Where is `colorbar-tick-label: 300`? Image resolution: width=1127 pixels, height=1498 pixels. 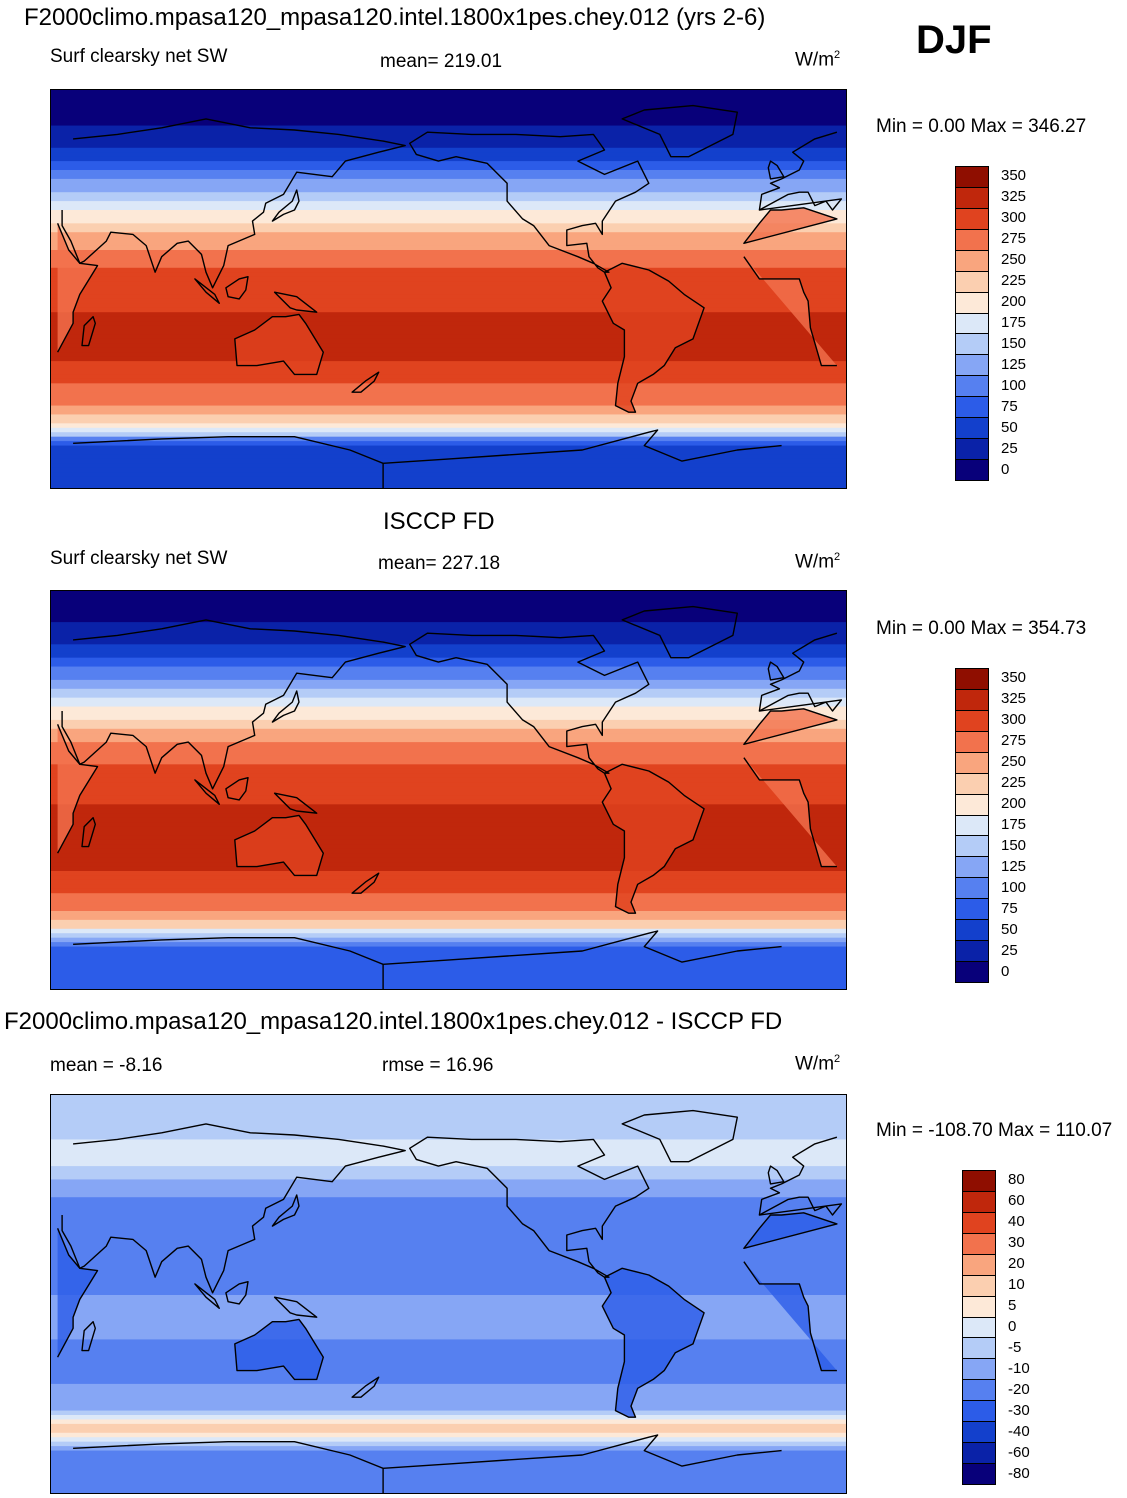
colorbar-tick-label: 300 is located at coordinates (1014, 720).